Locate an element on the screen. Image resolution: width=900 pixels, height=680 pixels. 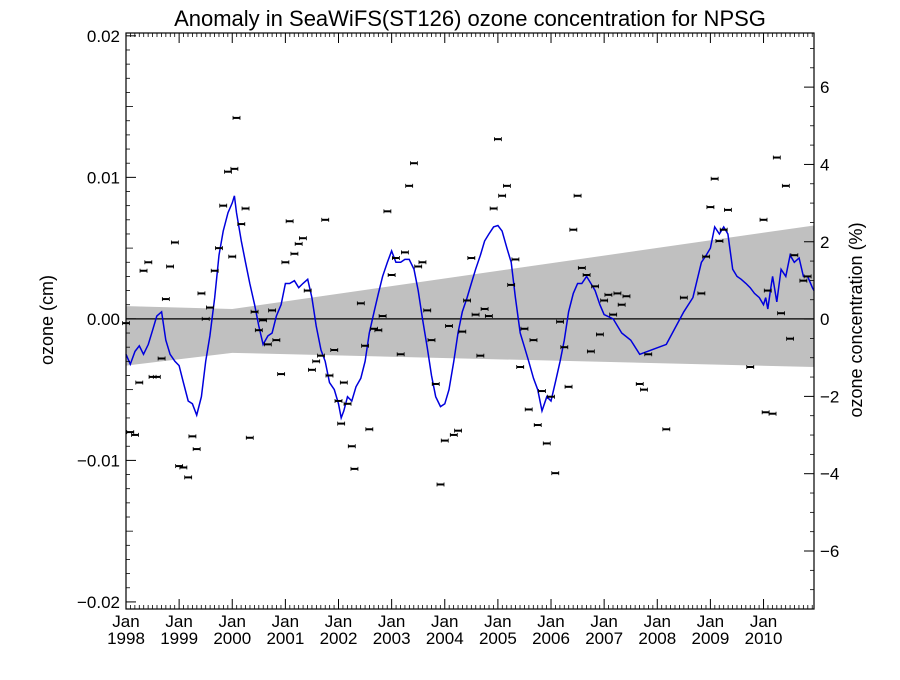
x-tick-label-year: 2000 is located at coordinates (232, 638).